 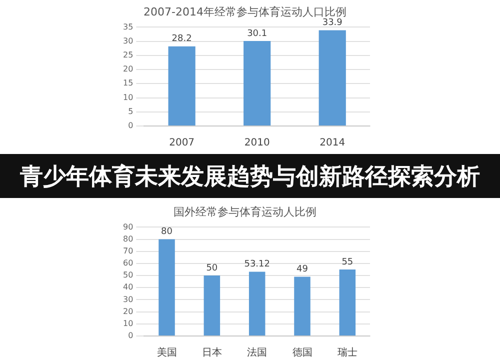 I want to click on x-tick-label: 2010, so click(x=257, y=143).